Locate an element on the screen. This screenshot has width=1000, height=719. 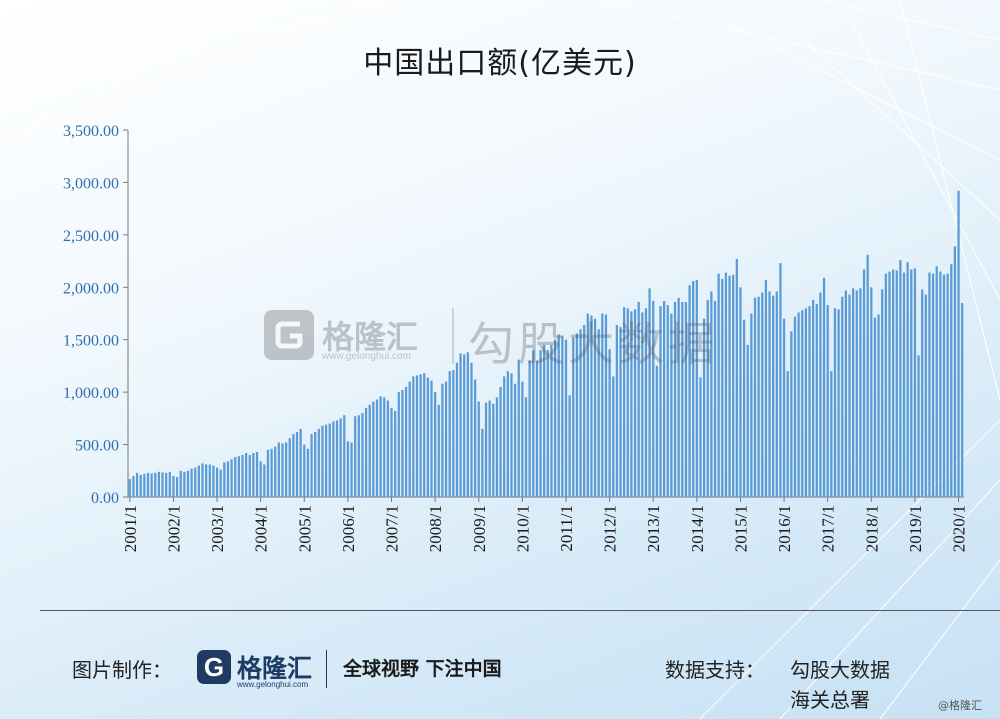
slogan: 全球视野 下注中国 is located at coordinates (422, 669).